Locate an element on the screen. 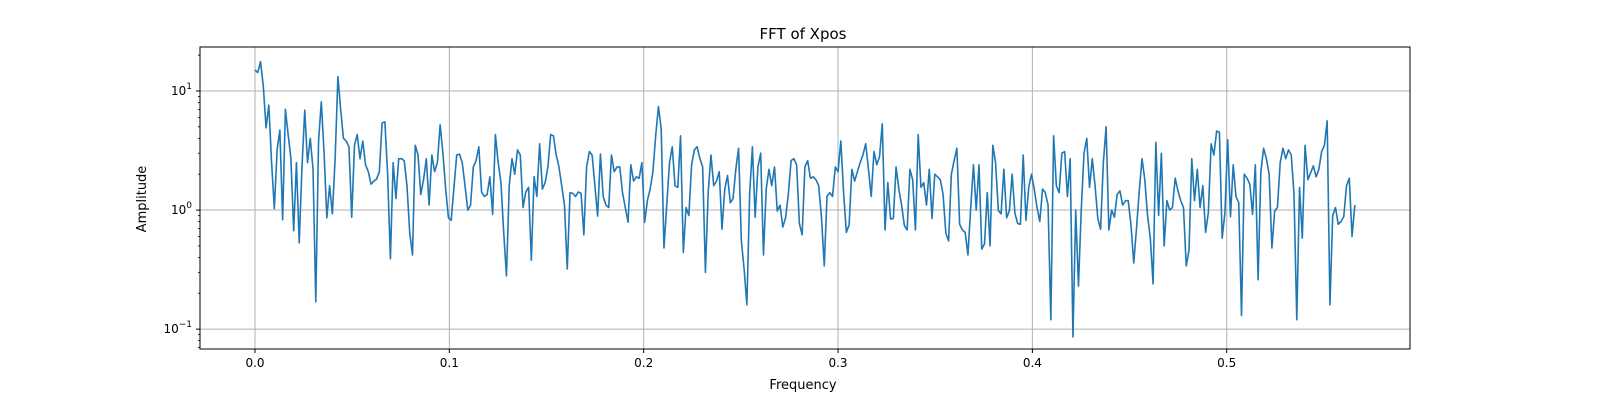  x-axis-label: Frequency is located at coordinates (802, 385).